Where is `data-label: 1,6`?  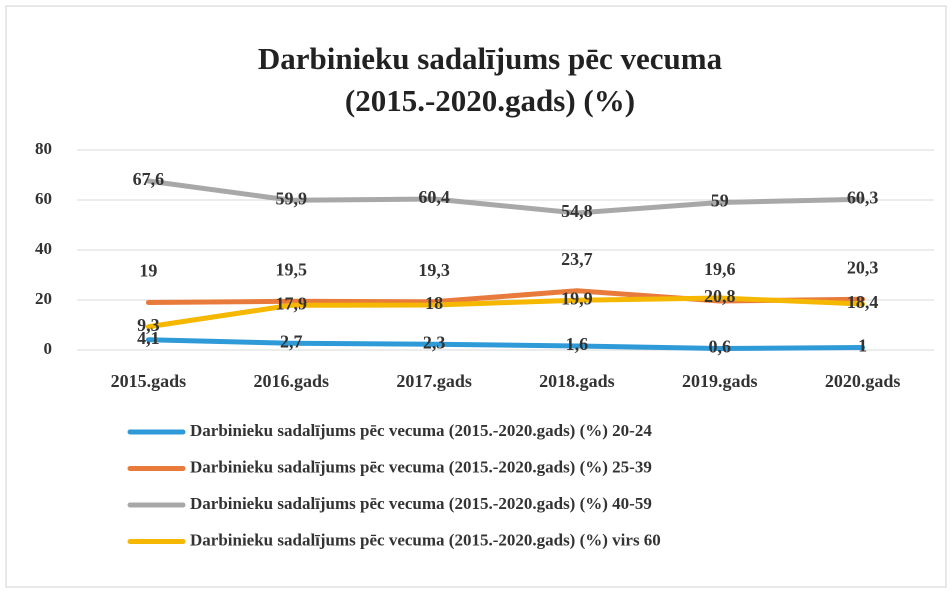 data-label: 1,6 is located at coordinates (577, 344).